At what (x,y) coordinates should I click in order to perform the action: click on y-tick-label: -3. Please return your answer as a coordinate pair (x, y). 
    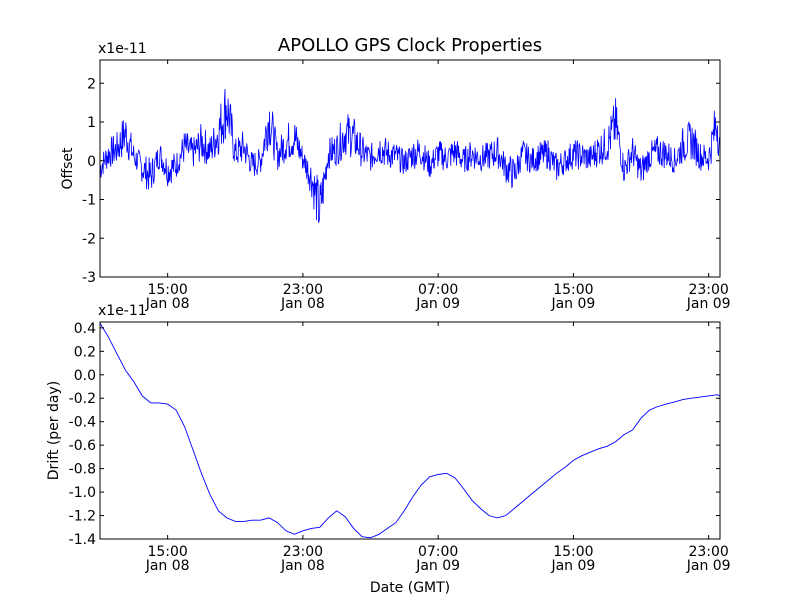
    Looking at the image, I should click on (89, 278).